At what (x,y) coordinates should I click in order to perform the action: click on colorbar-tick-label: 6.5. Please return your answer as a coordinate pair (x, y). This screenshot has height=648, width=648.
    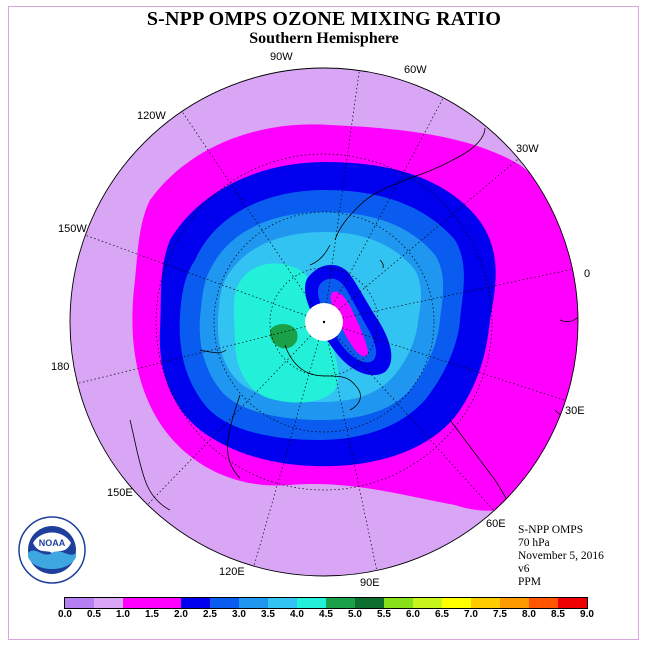
    Looking at the image, I should click on (442, 614).